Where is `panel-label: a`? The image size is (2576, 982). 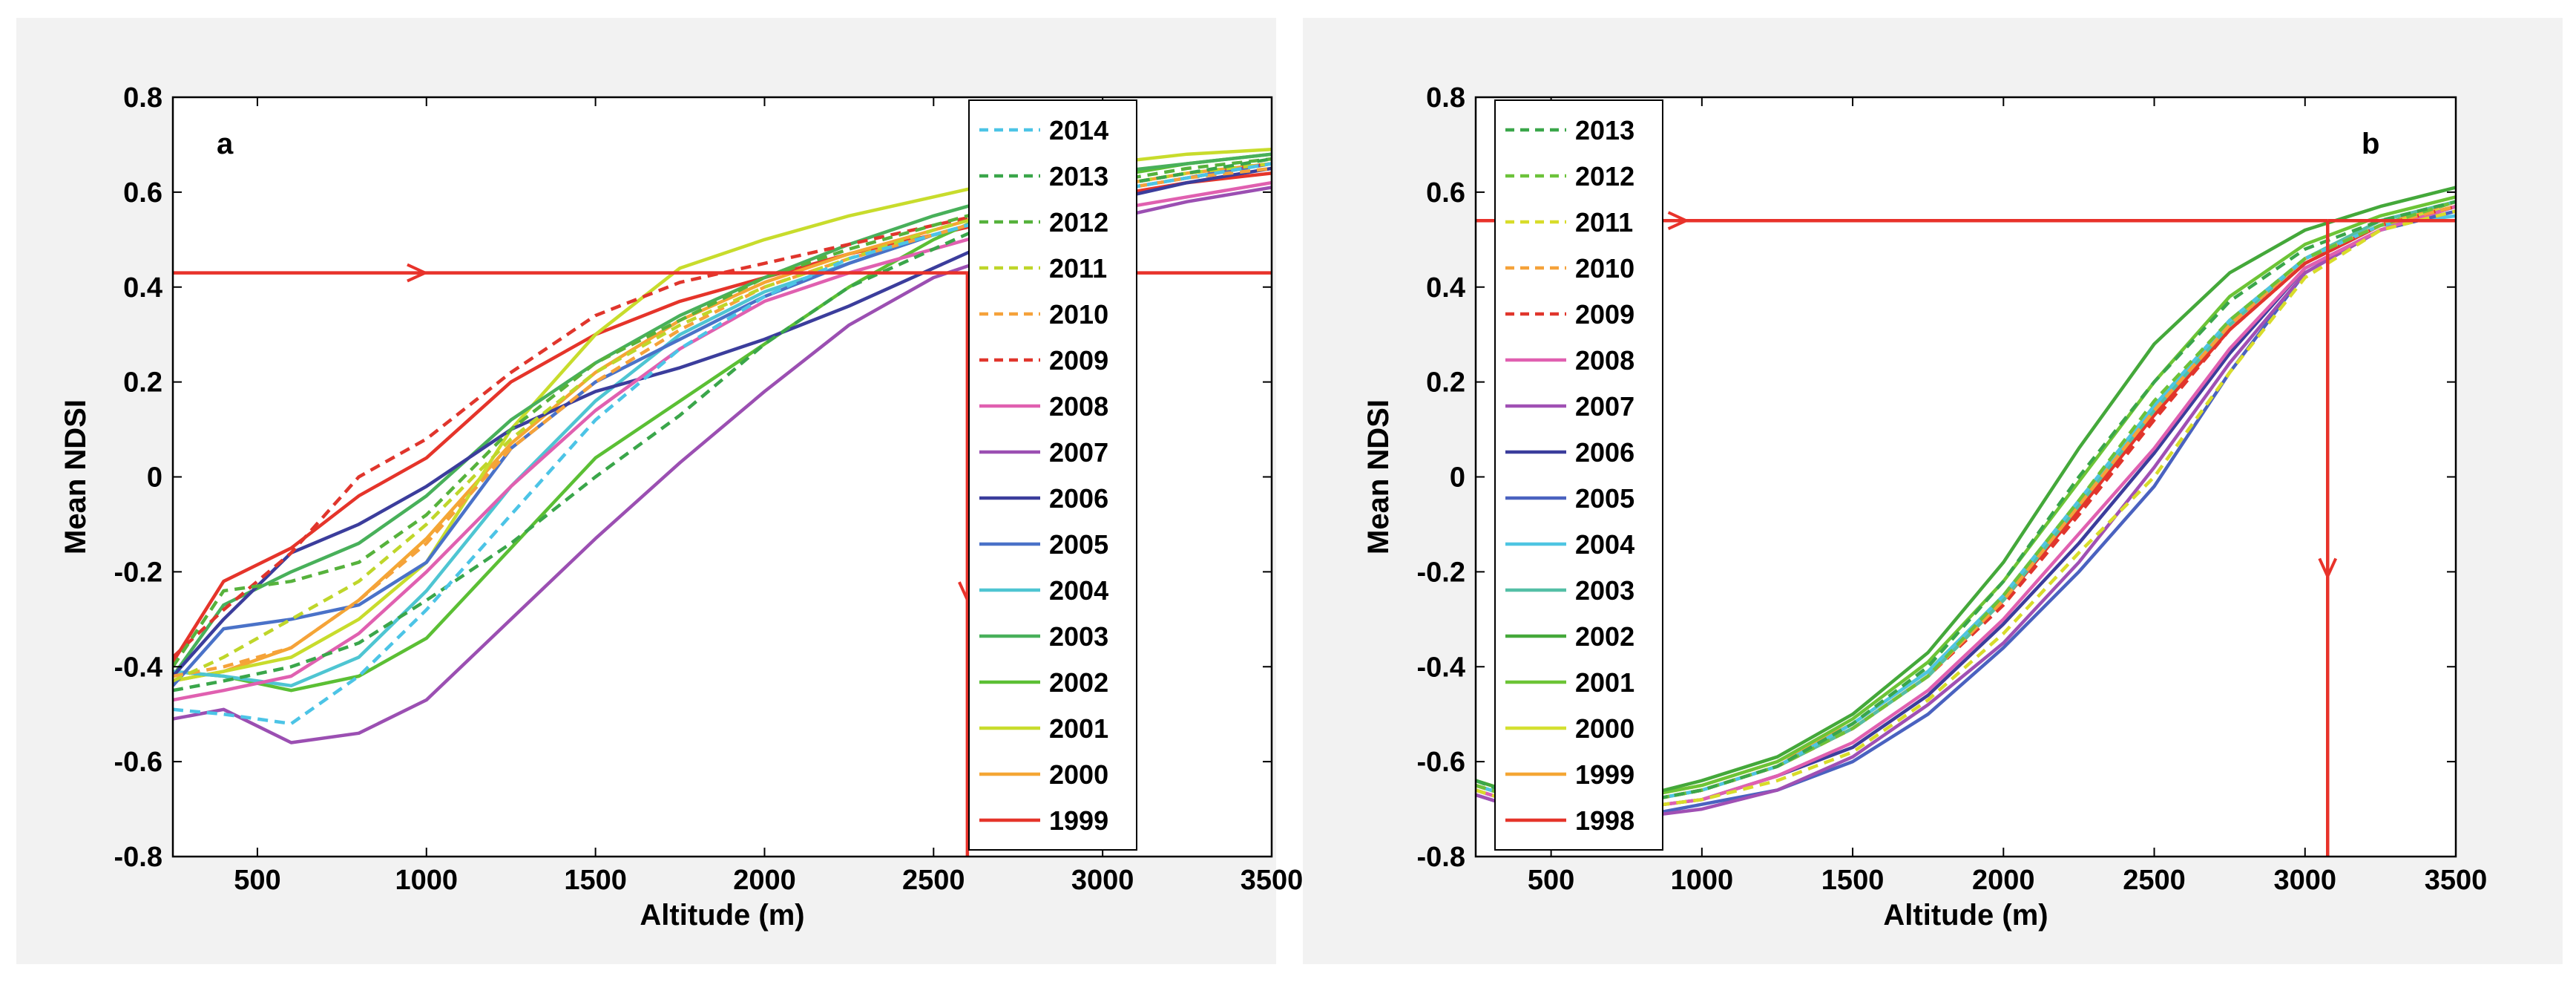 panel-label: a is located at coordinates (225, 144).